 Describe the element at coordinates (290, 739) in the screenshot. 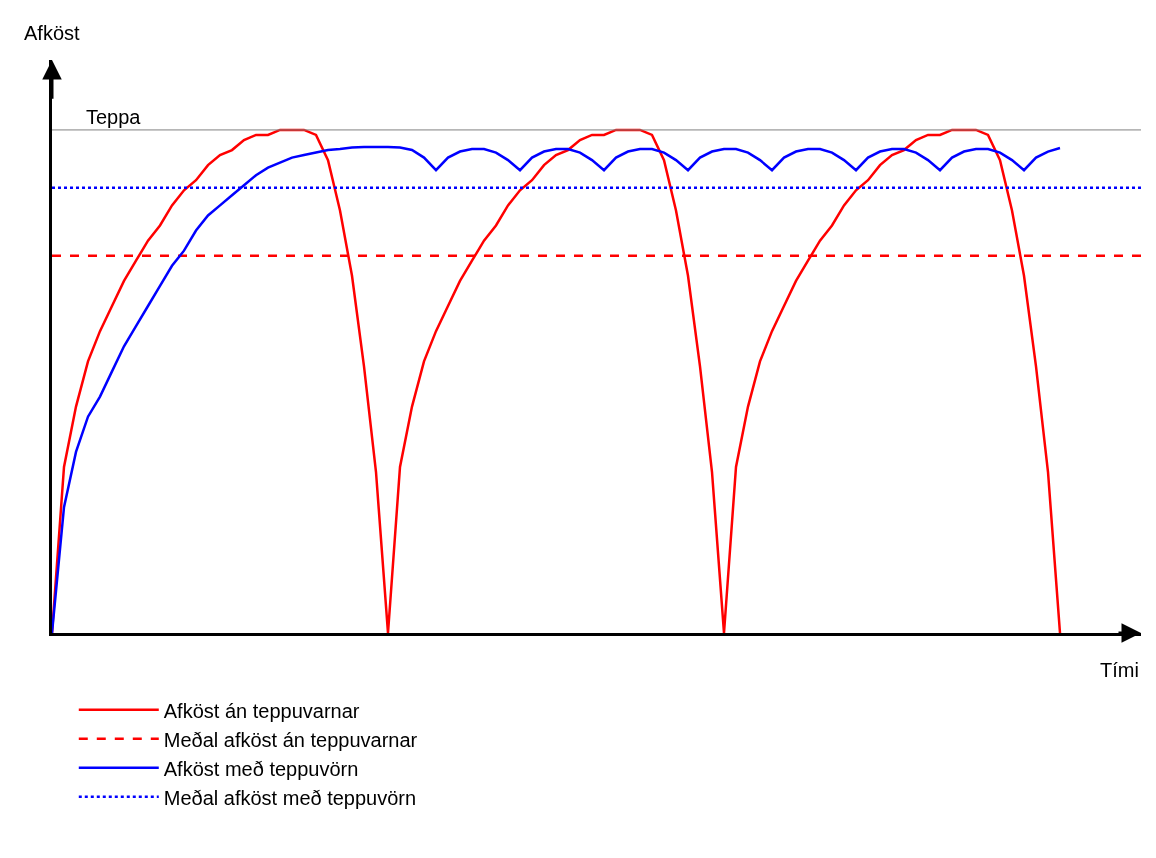

I see `legend-label: Meðal afköst án teppuvarnar` at that location.